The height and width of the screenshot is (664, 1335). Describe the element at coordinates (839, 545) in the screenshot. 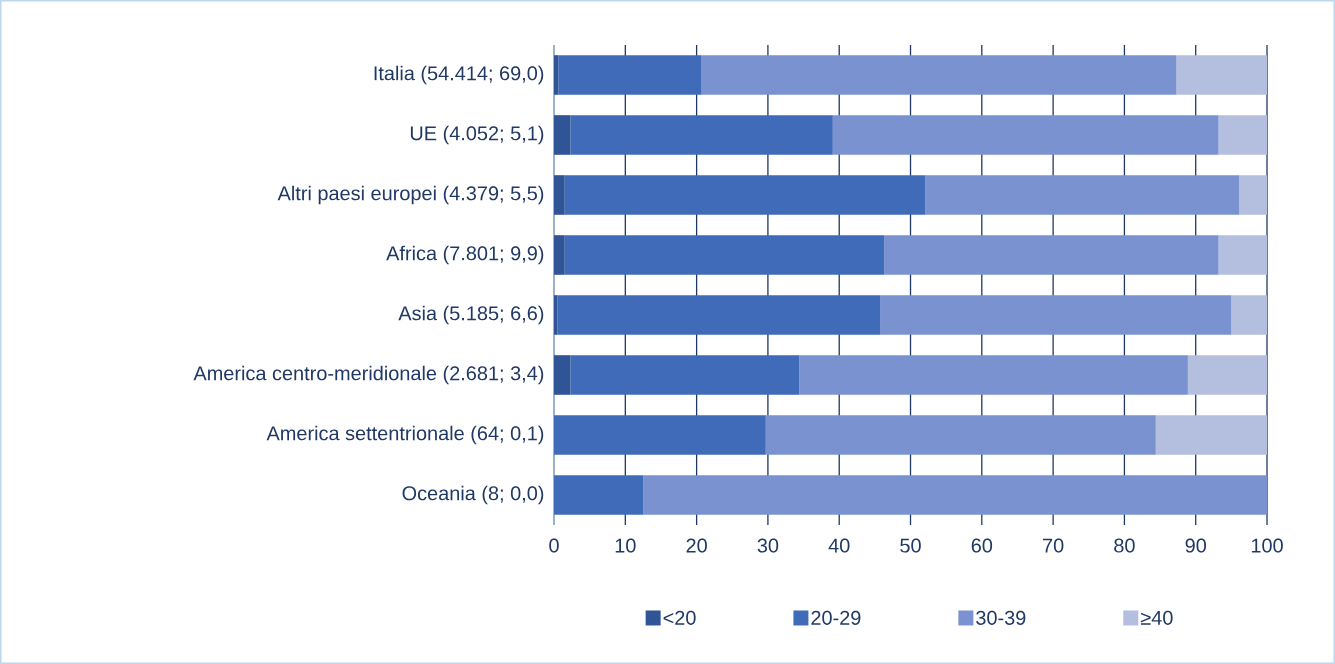

I see `x-tick-label: 40` at that location.